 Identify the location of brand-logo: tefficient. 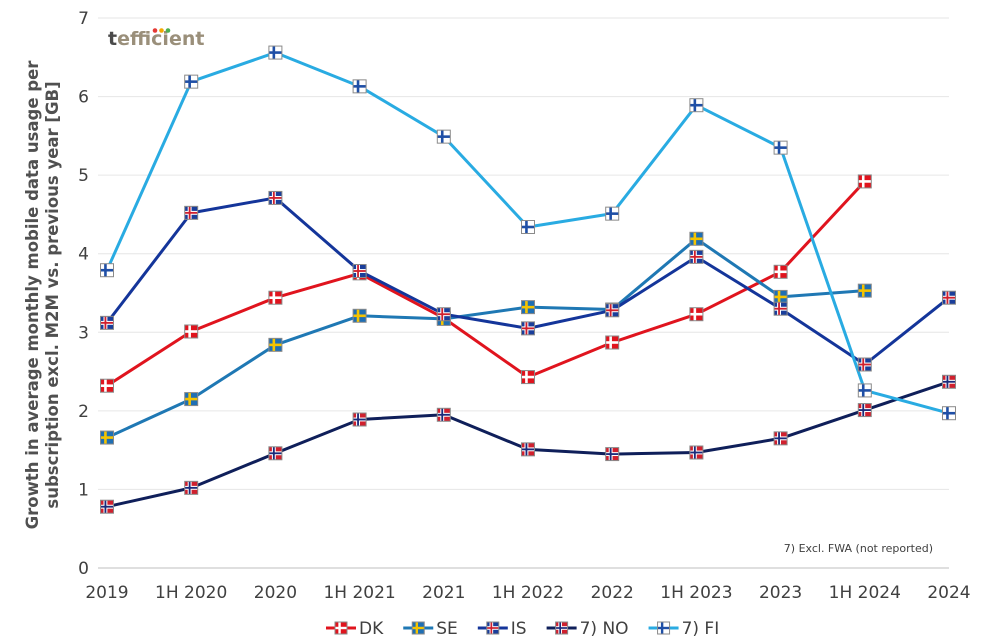
(156, 39).